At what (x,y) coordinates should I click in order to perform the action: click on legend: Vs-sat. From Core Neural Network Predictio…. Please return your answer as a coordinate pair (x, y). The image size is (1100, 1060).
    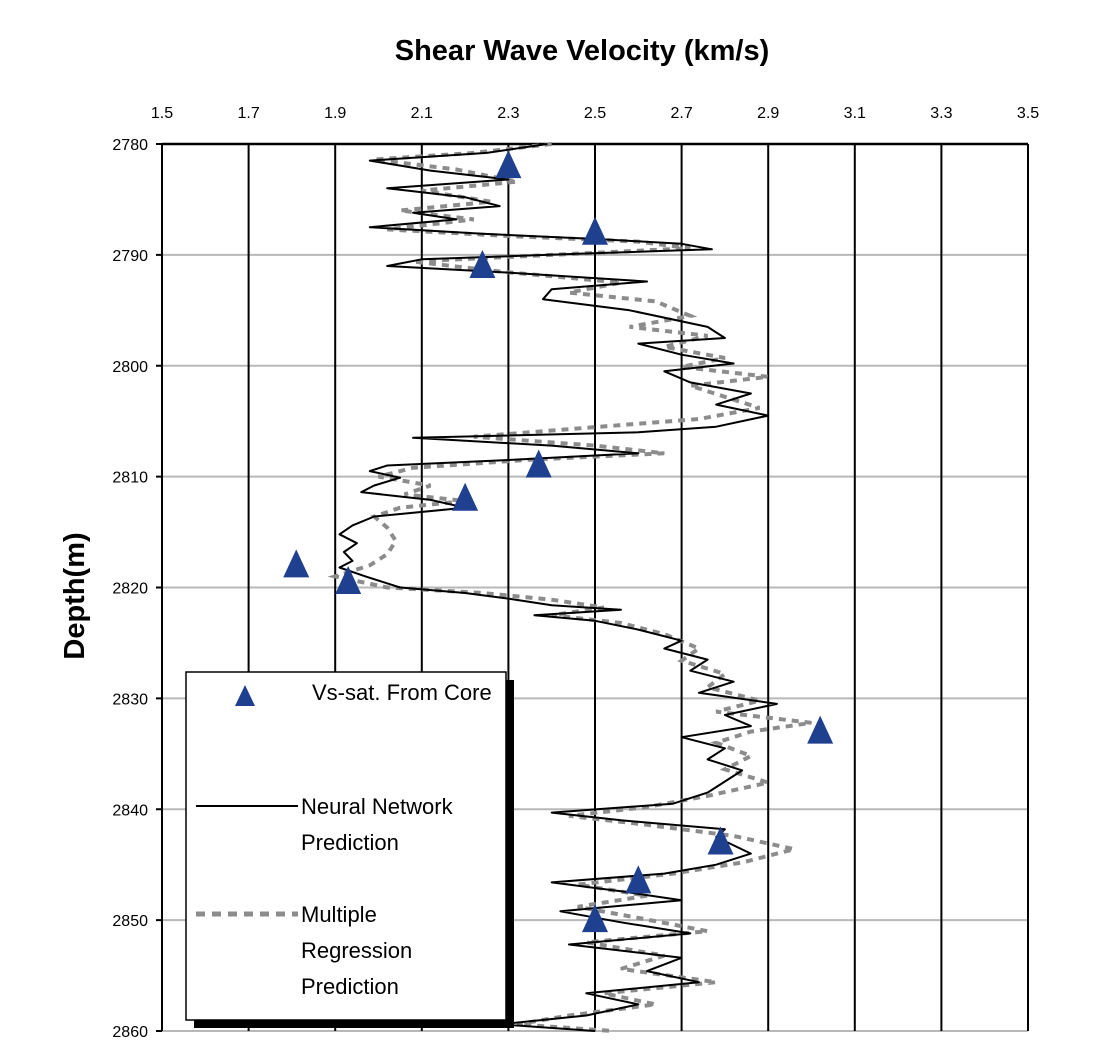
    Looking at the image, I should click on (349, 849).